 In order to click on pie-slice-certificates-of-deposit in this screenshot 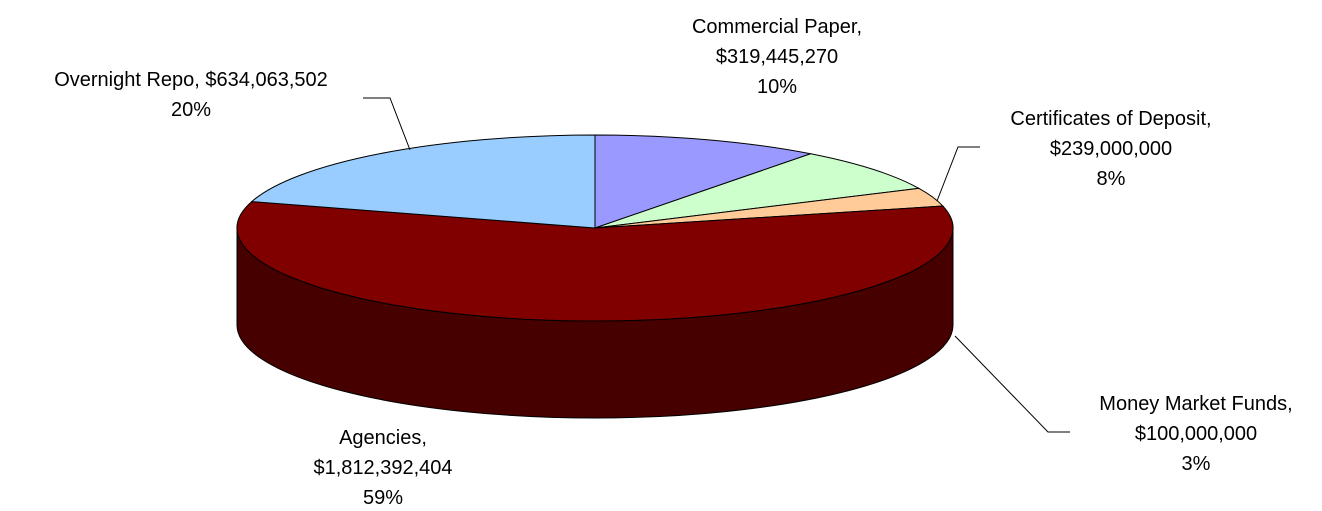, I will do `click(757, 191)`.